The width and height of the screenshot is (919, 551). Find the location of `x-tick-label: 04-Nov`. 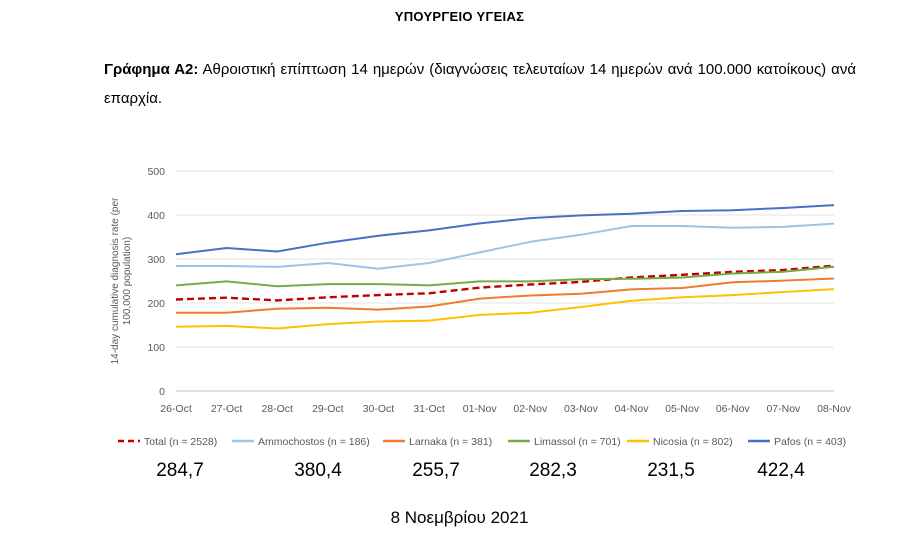

x-tick-label: 04-Nov is located at coordinates (632, 409).